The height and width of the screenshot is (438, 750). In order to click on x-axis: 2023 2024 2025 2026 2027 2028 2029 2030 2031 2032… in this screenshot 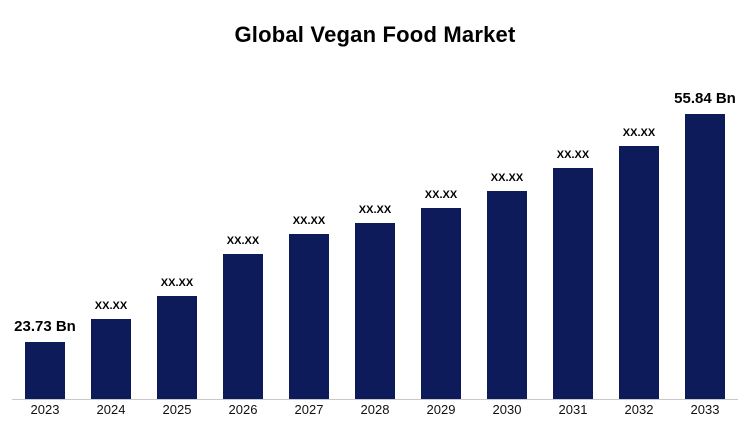, I will do `click(375, 409)`.